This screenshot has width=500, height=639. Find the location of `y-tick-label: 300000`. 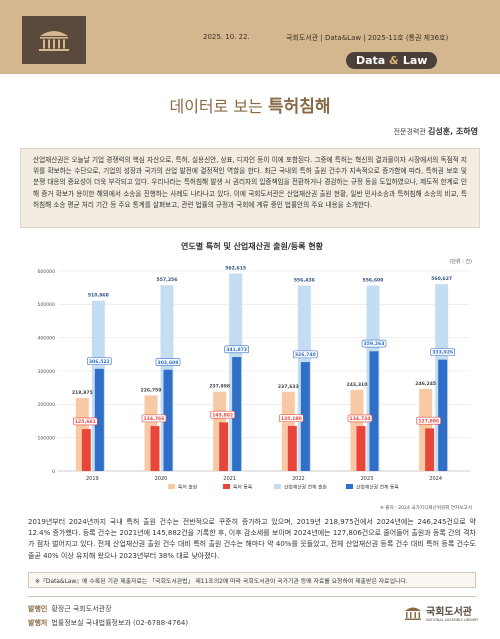

y-tick-label: 300000 is located at coordinates (46, 372).